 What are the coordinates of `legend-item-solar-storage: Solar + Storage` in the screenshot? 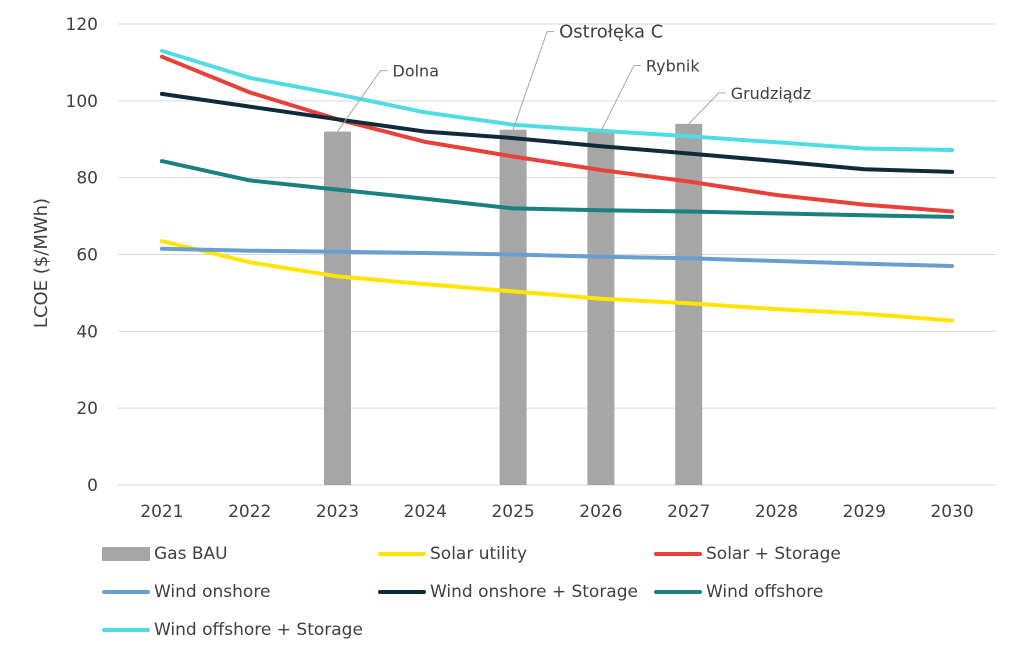 It's located at (747, 554).